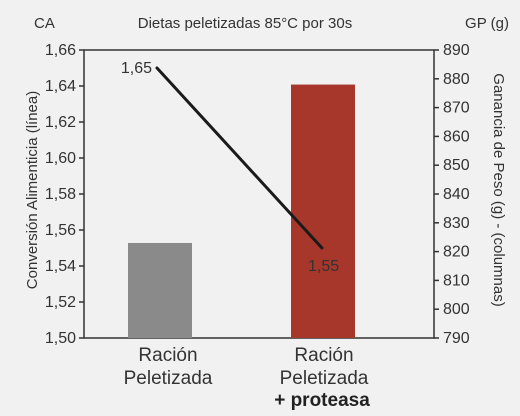 This screenshot has height=416, width=520. I want to click on left-axis-short-label: CA, so click(44, 23).